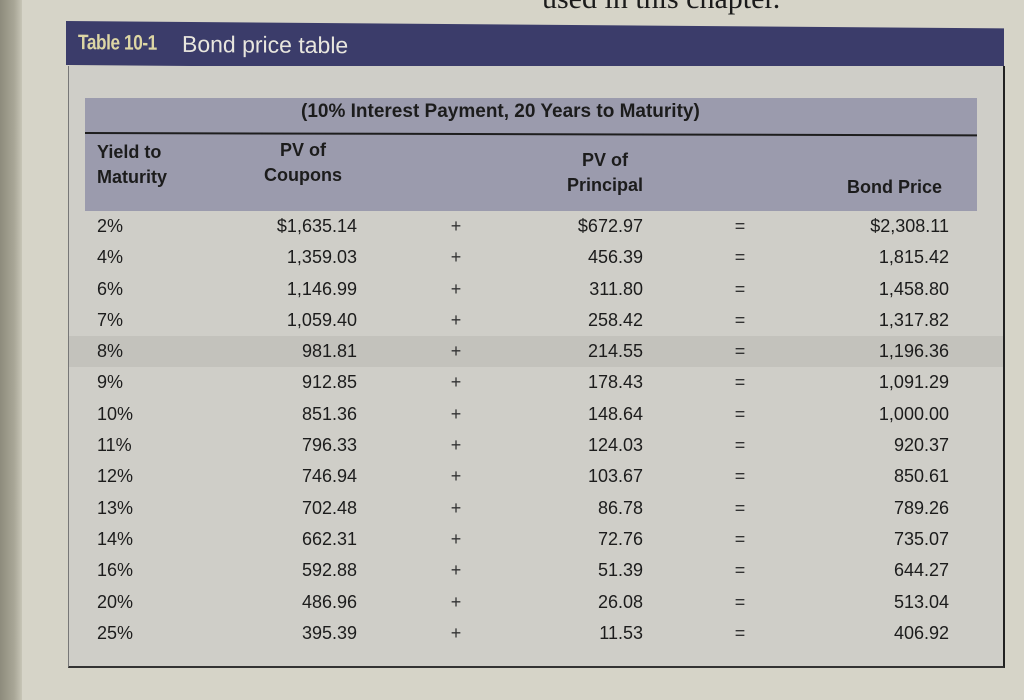 This screenshot has width=1024, height=700. What do you see at coordinates (115, 413) in the screenshot?
I see `ytm-cell: 10%` at bounding box center [115, 413].